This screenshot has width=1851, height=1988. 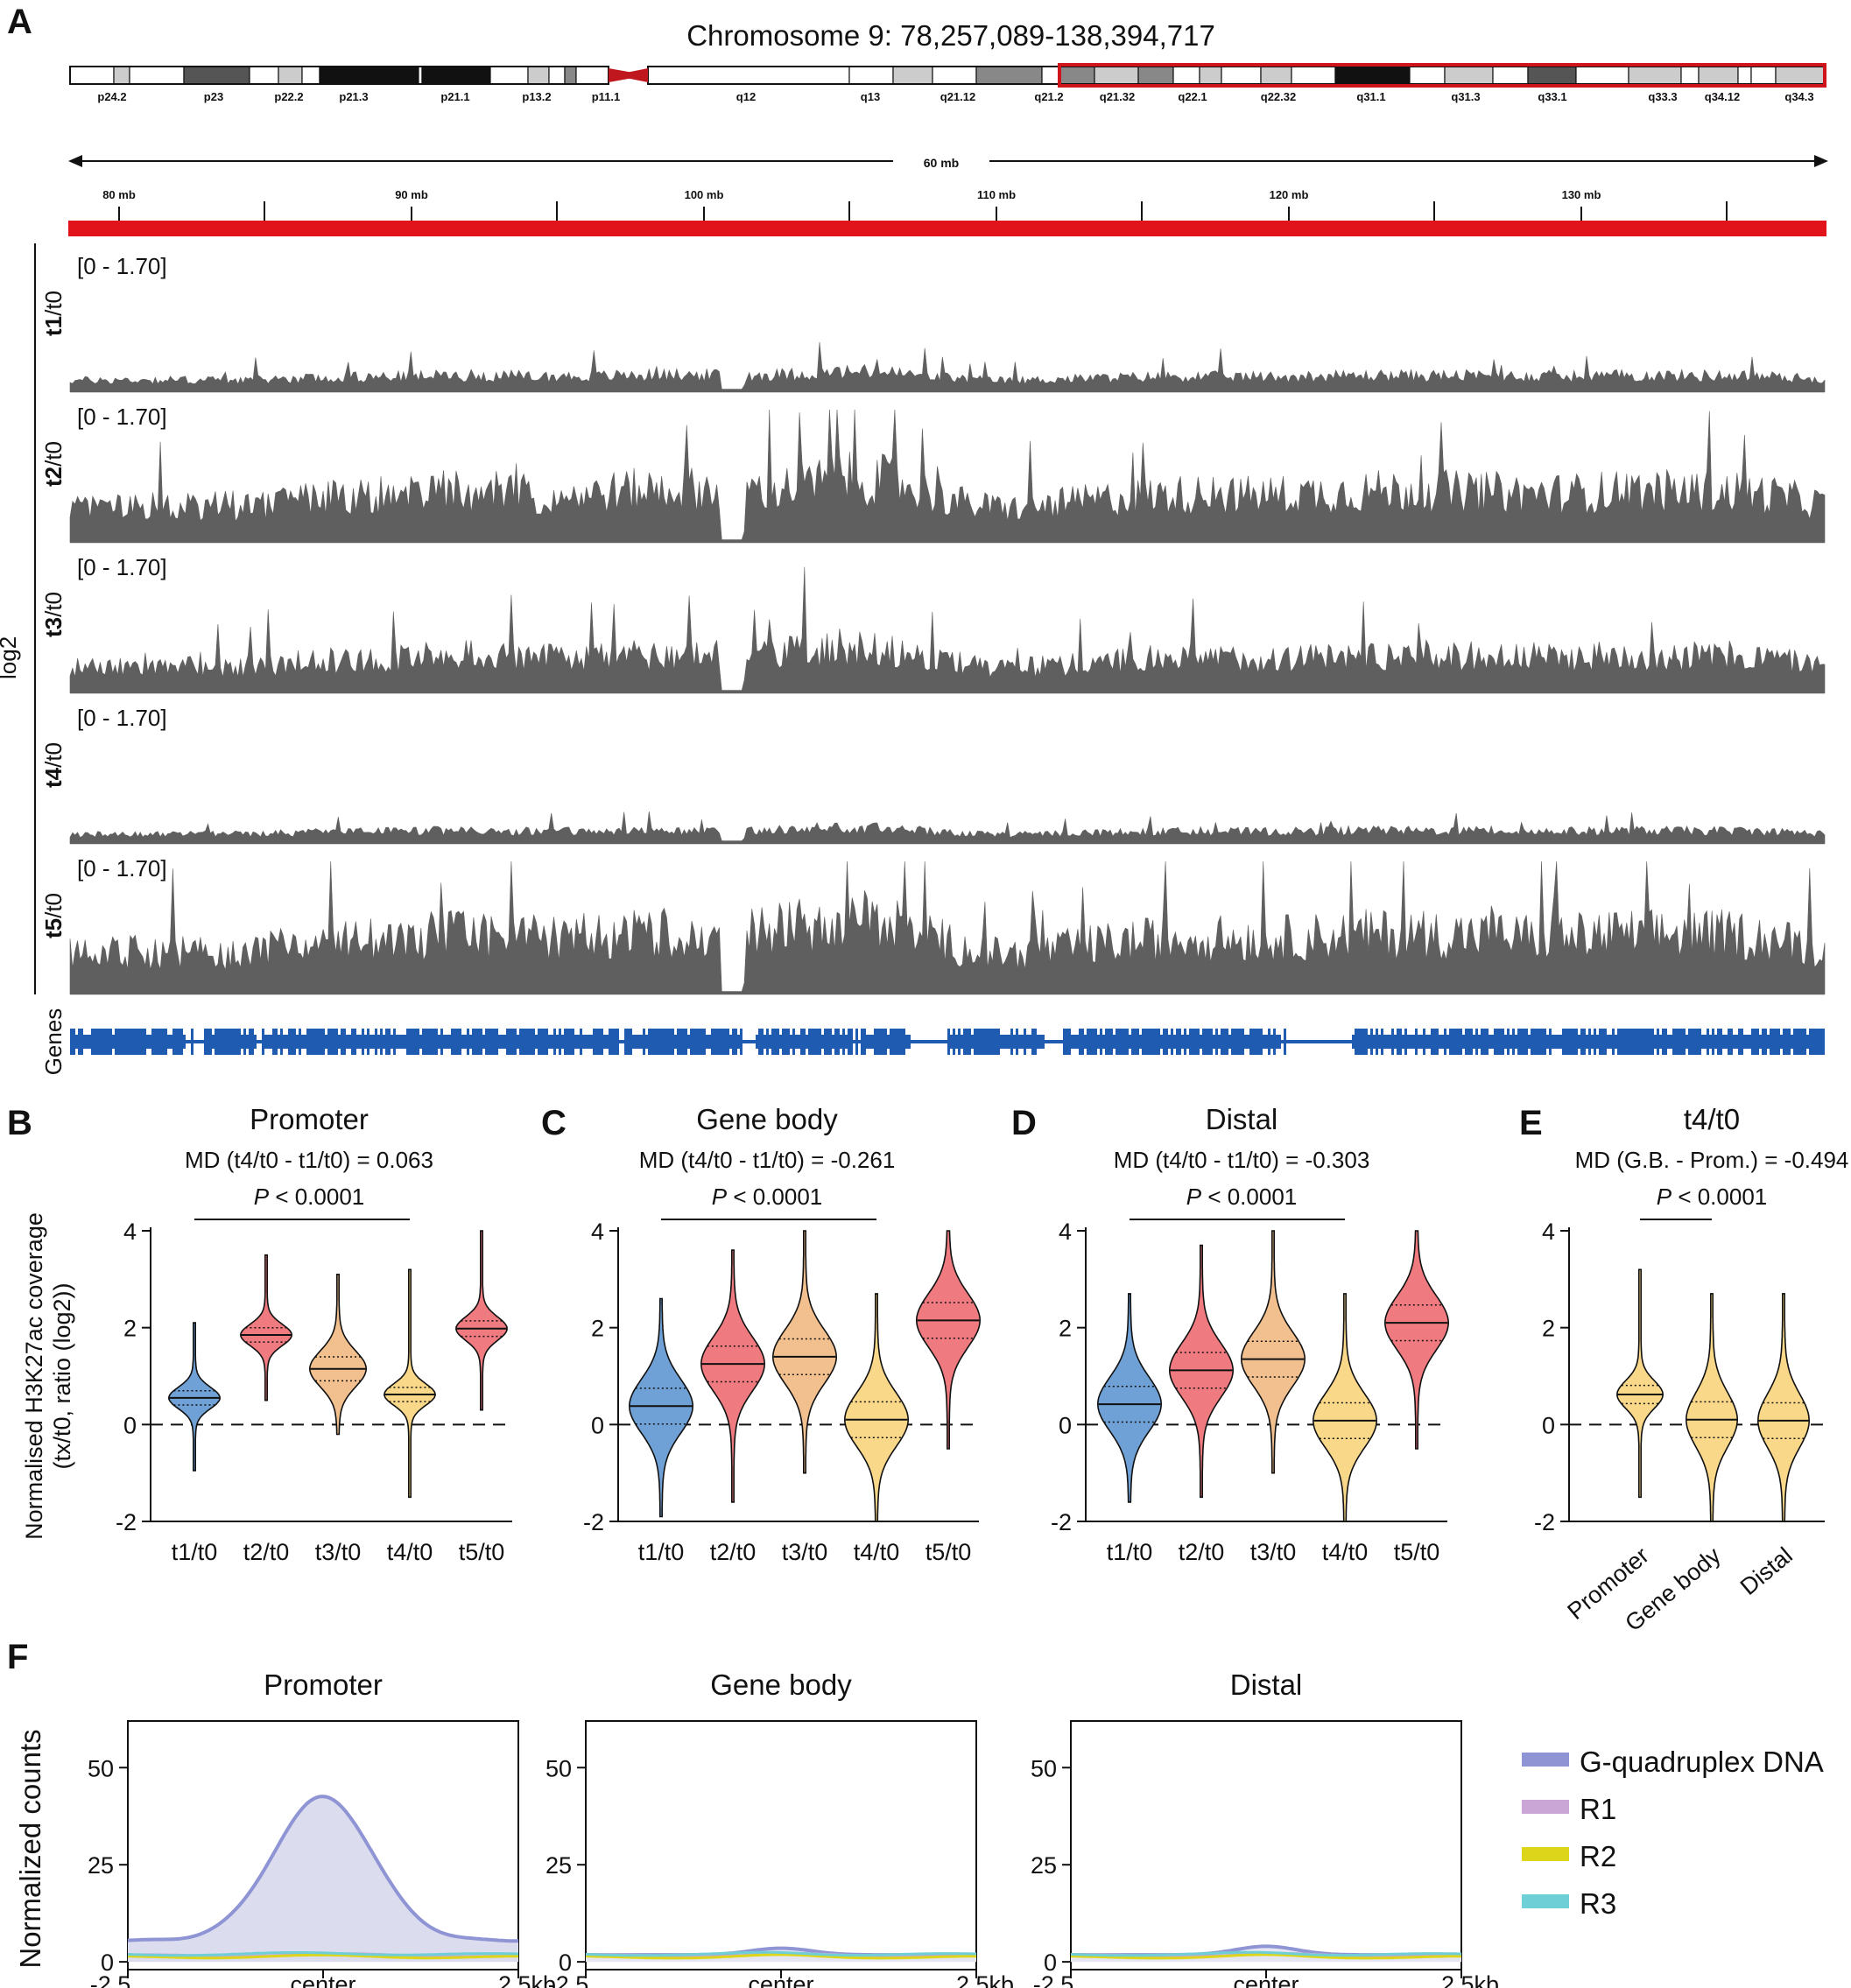 I want to click on y-tick-label: 2, so click(x=1065, y=1329).